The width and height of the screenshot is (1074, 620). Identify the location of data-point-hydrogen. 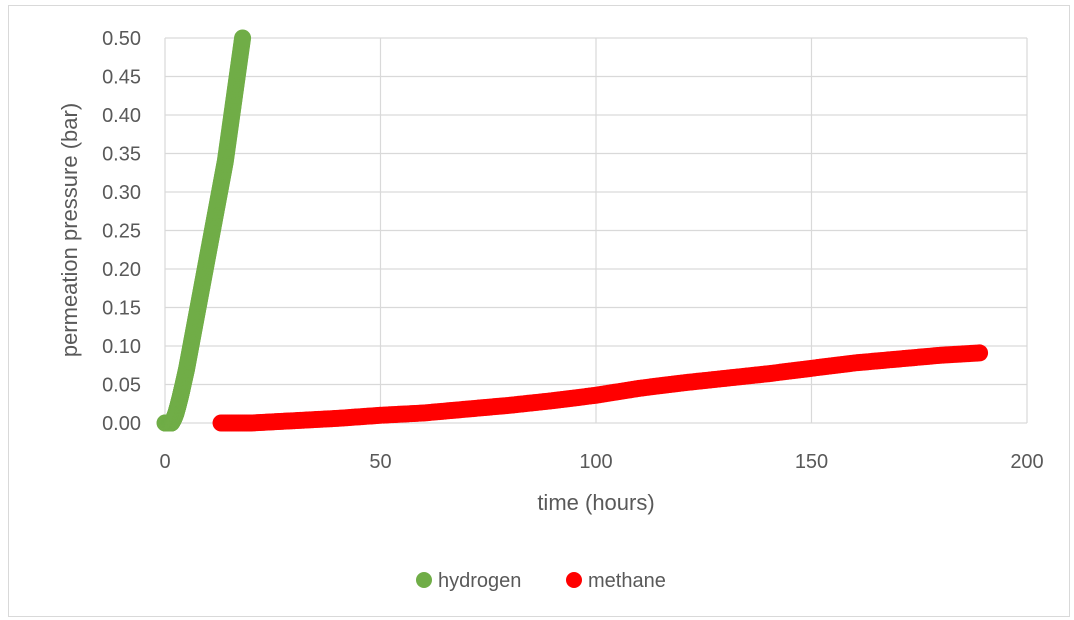
(243, 38).